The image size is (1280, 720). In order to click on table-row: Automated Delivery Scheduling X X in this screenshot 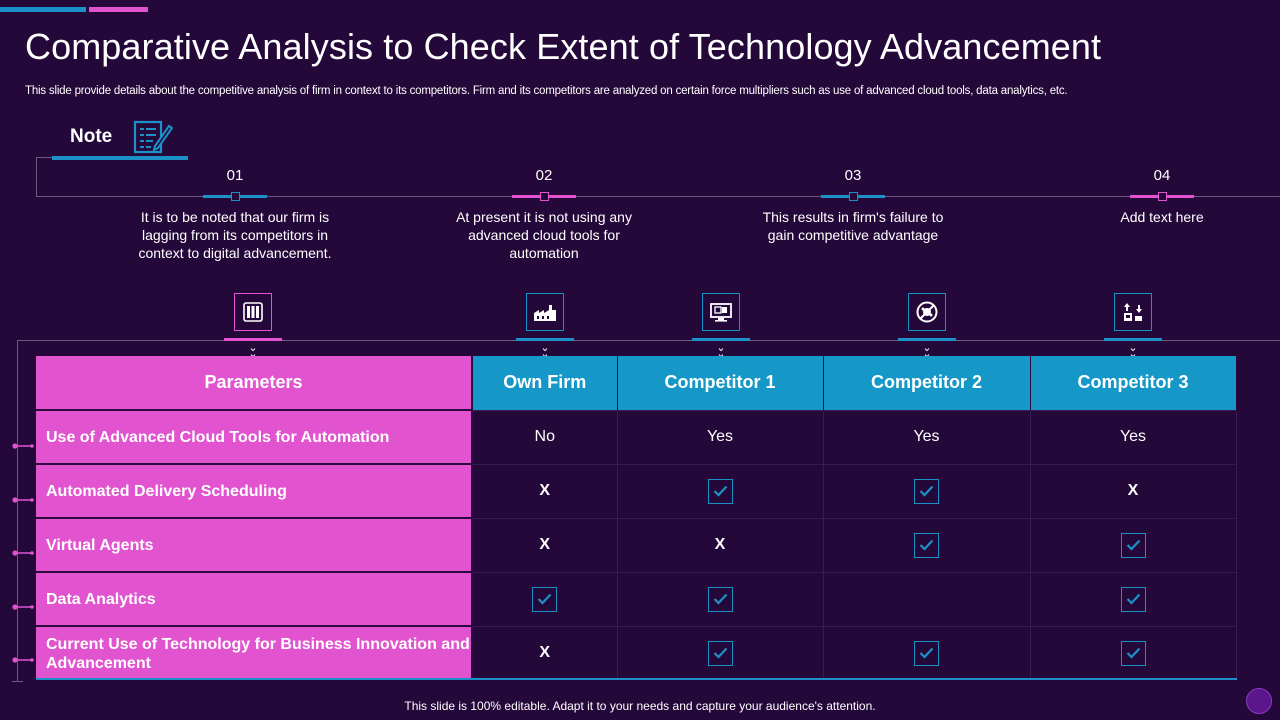, I will do `click(636, 490)`.